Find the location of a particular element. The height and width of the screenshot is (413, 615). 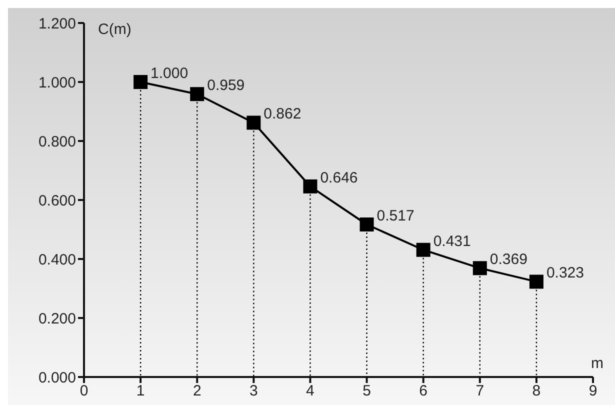

x-tick-label: 1 is located at coordinates (140, 391).